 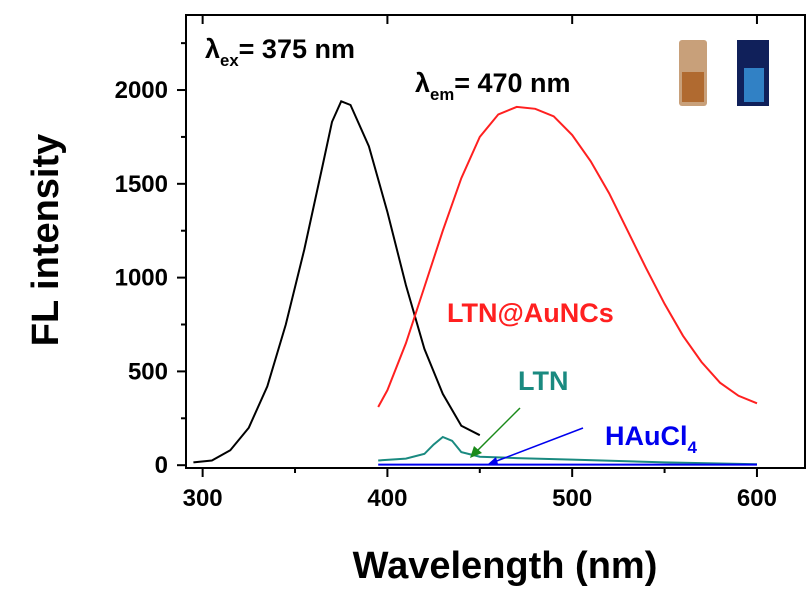 What do you see at coordinates (572, 498) in the screenshot?
I see `x-tick-label: 500` at bounding box center [572, 498].